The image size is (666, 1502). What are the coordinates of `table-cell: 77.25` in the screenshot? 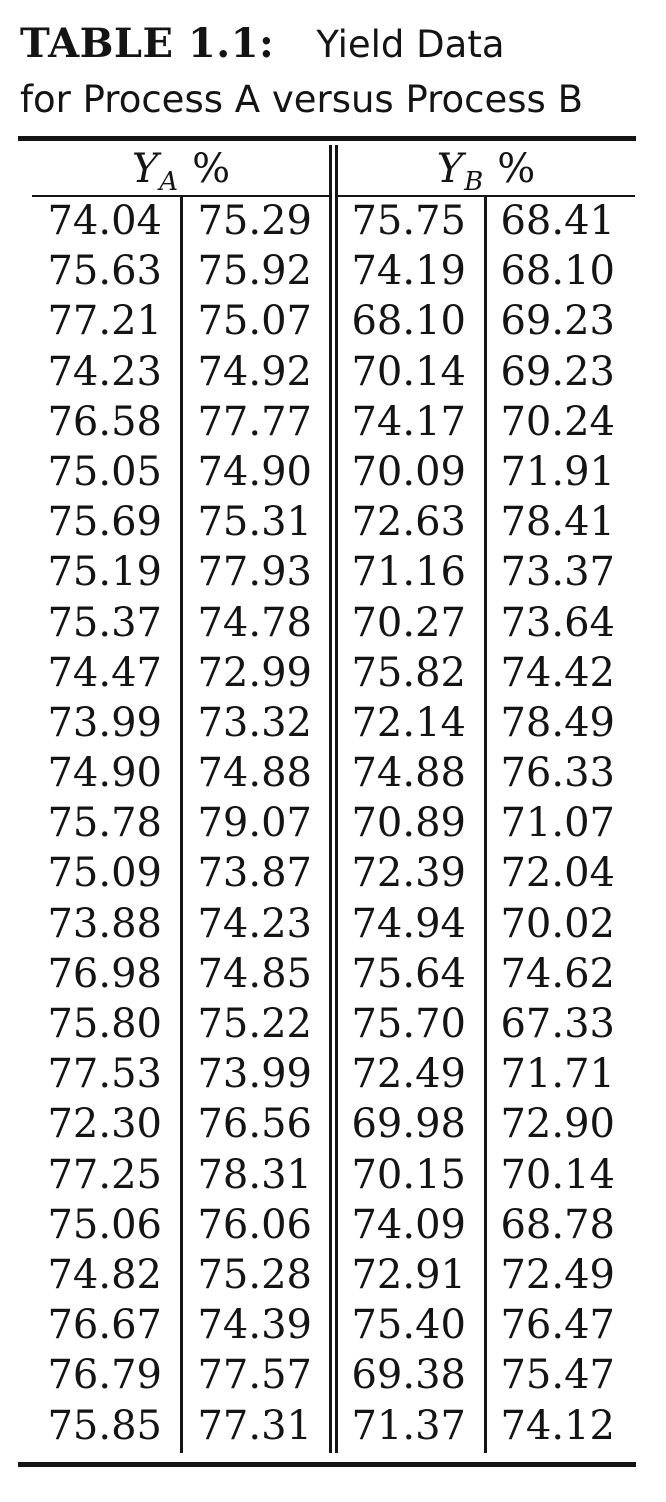 It's located at (104, 1174).